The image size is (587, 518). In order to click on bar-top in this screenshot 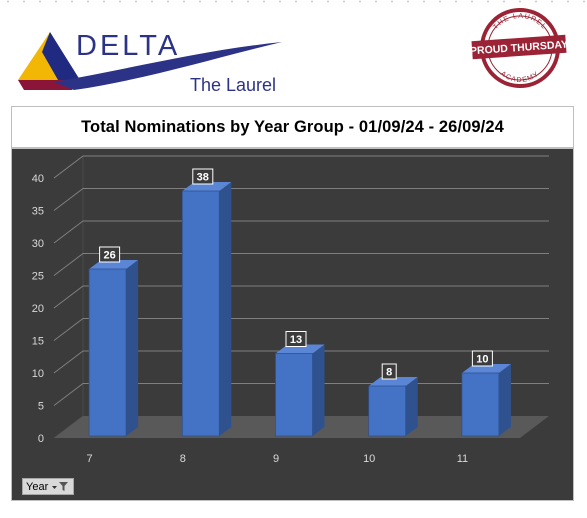, I will do `click(393, 381)`.